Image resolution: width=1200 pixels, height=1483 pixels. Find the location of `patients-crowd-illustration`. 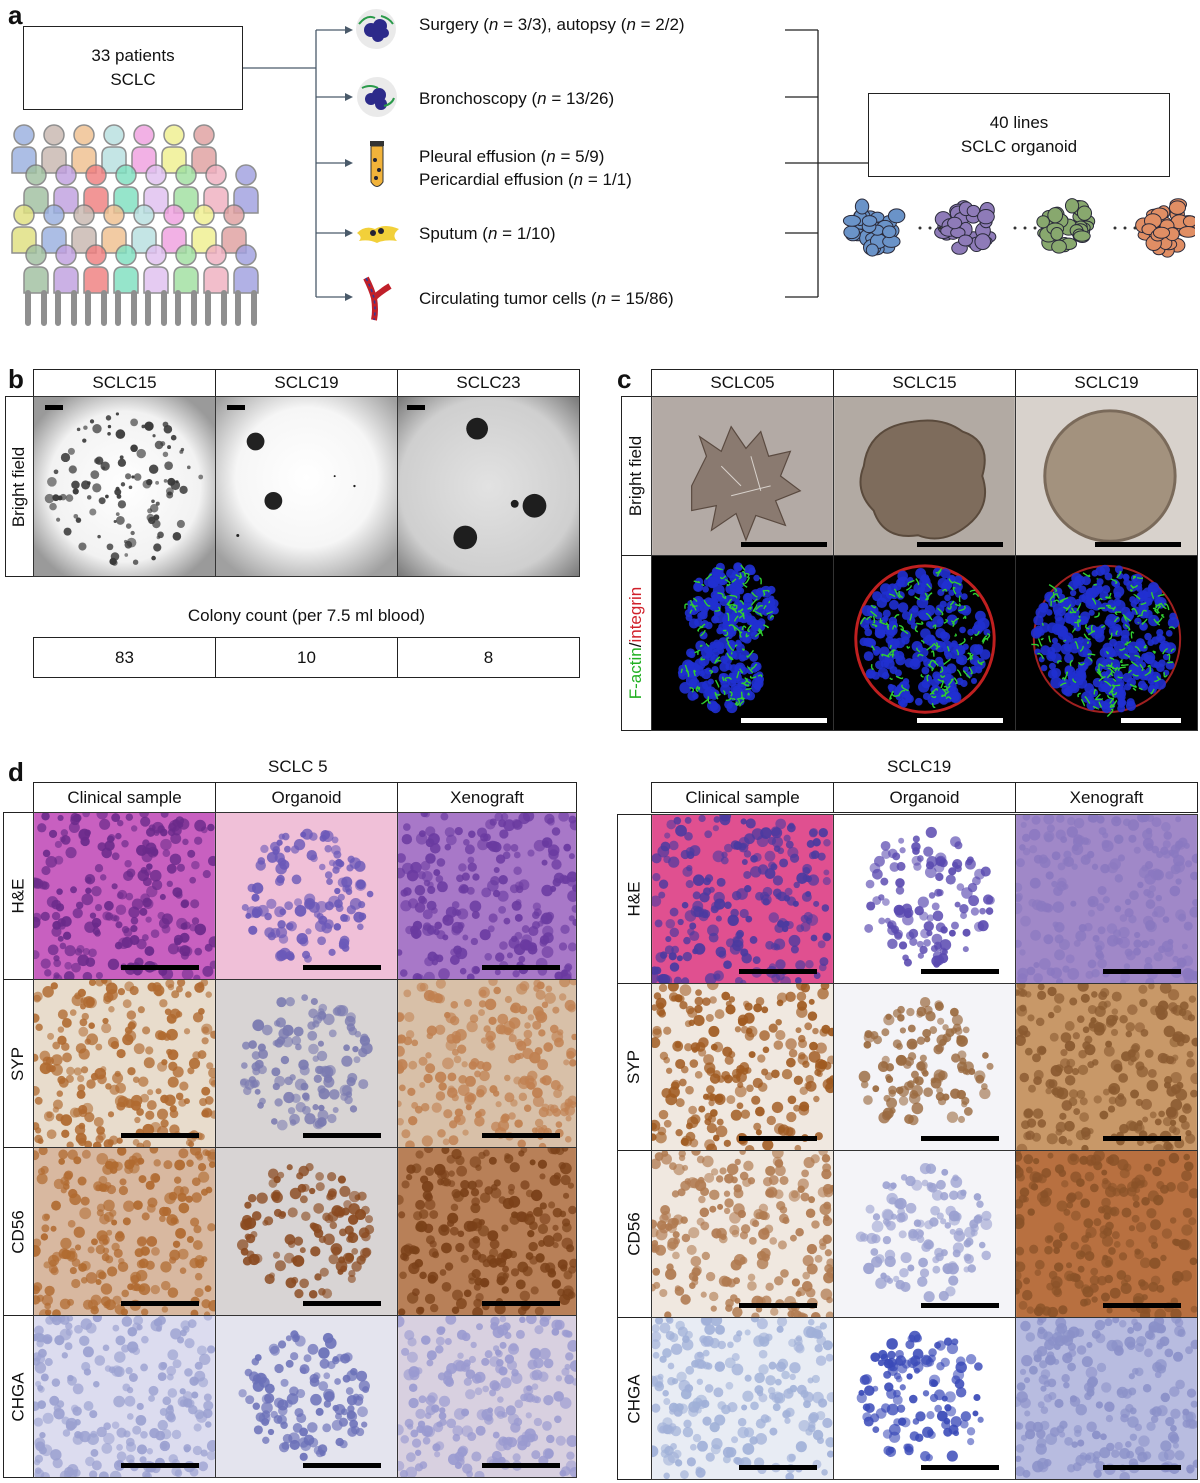

patients-crowd-illustration is located at coordinates (135, 225).